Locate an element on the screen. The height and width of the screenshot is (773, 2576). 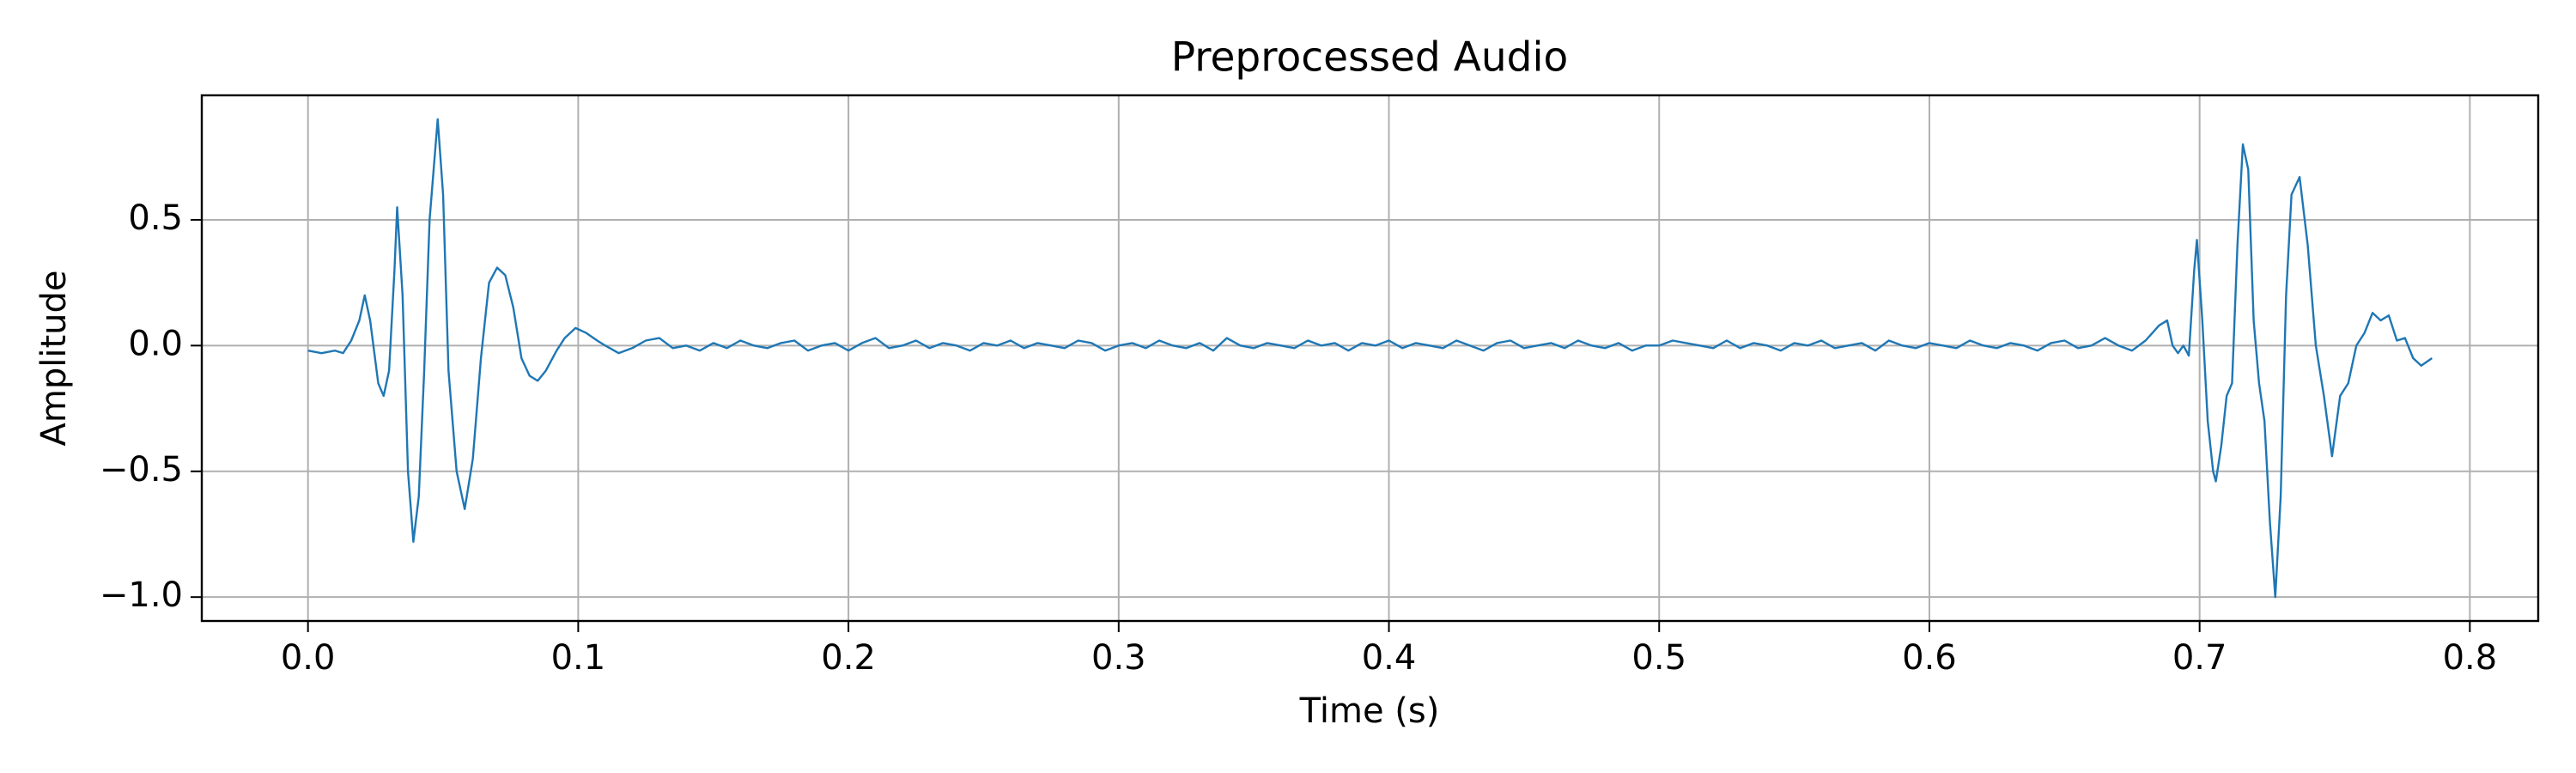
y-tick-label: −0.5 is located at coordinates (142, 470).